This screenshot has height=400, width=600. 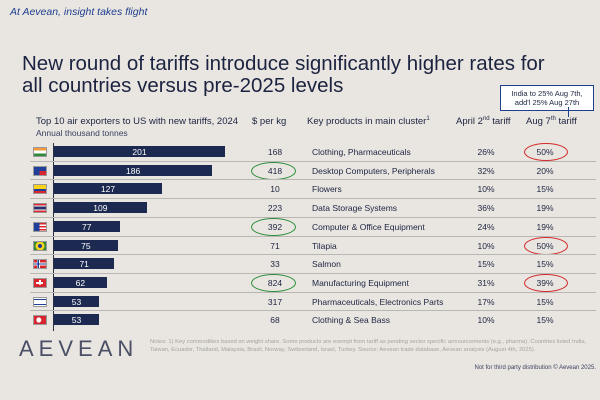 What do you see at coordinates (355, 208) in the screenshot?
I see `product-cell: Data Storage Systems` at bounding box center [355, 208].